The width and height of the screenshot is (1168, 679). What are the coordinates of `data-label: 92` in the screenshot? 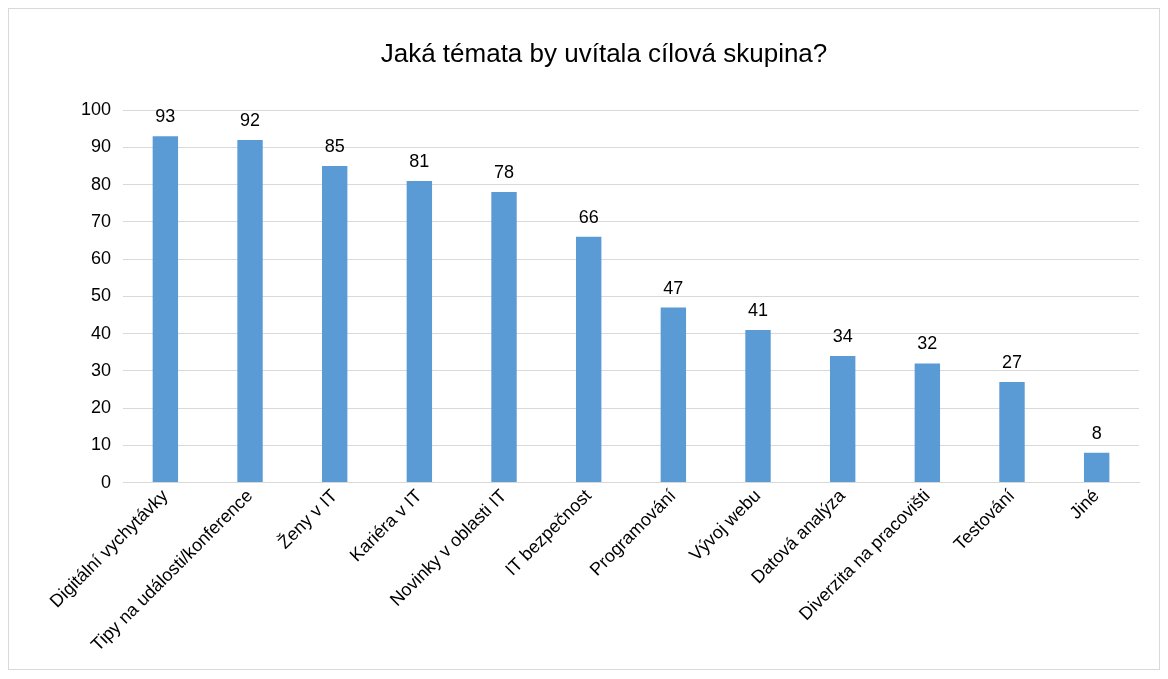 It's located at (250, 119).